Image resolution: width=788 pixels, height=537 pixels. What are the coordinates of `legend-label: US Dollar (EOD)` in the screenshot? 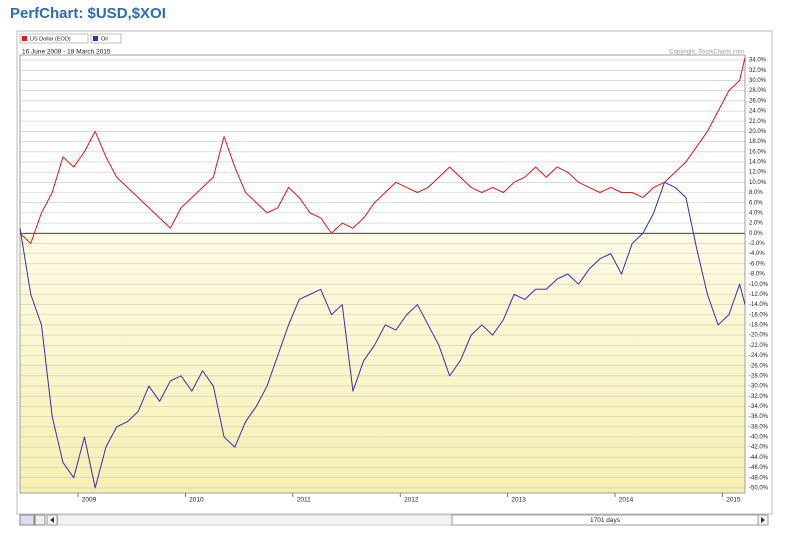 It's located at (50, 39).